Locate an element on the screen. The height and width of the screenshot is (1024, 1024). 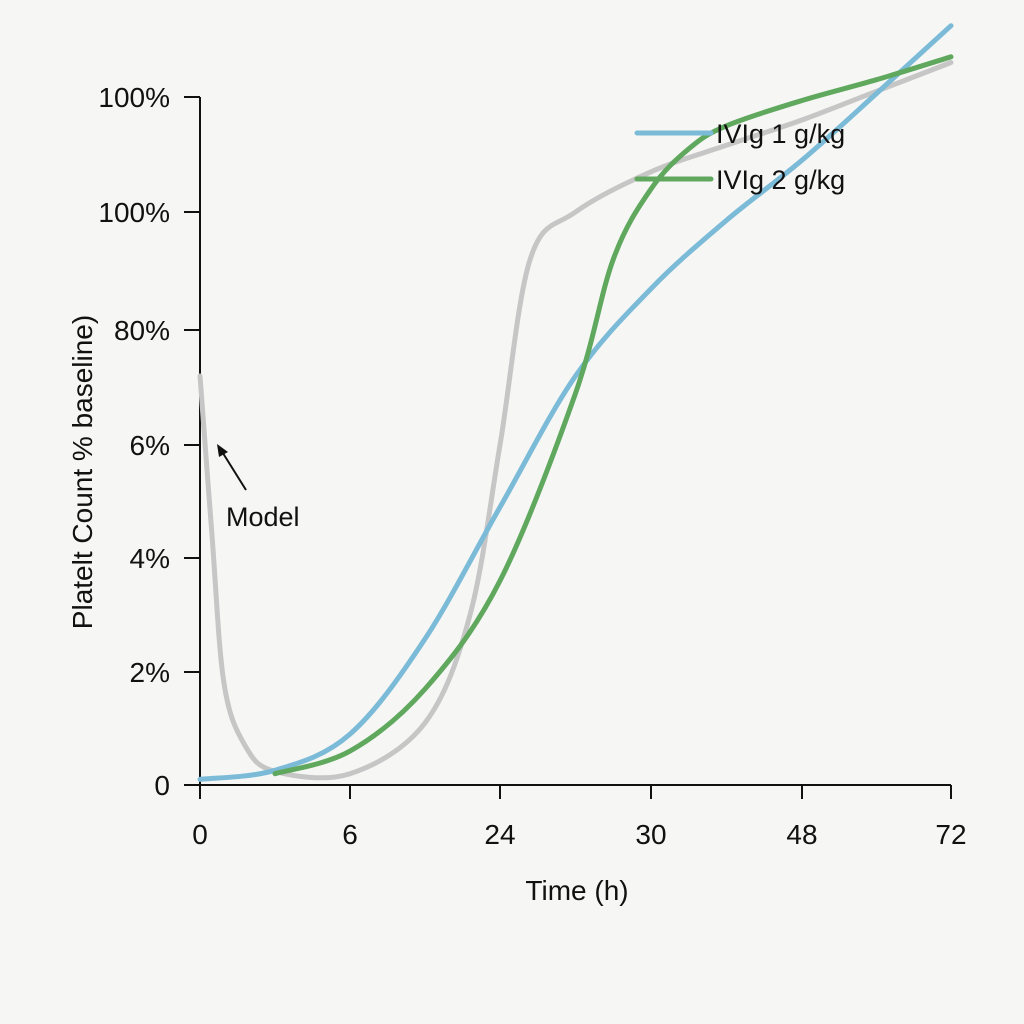
x-tick-label: 30 is located at coordinates (650, 834).